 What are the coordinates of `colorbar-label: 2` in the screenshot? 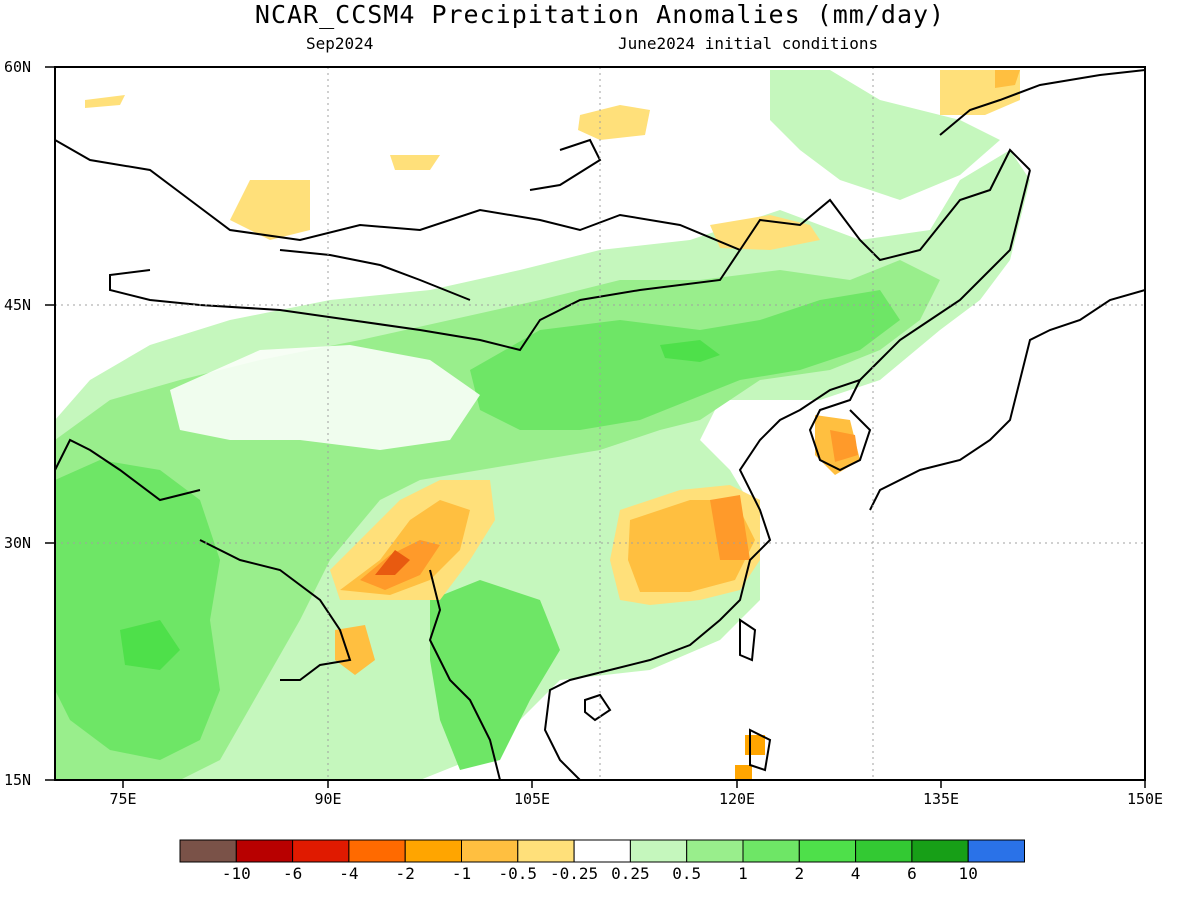 It's located at (799, 873).